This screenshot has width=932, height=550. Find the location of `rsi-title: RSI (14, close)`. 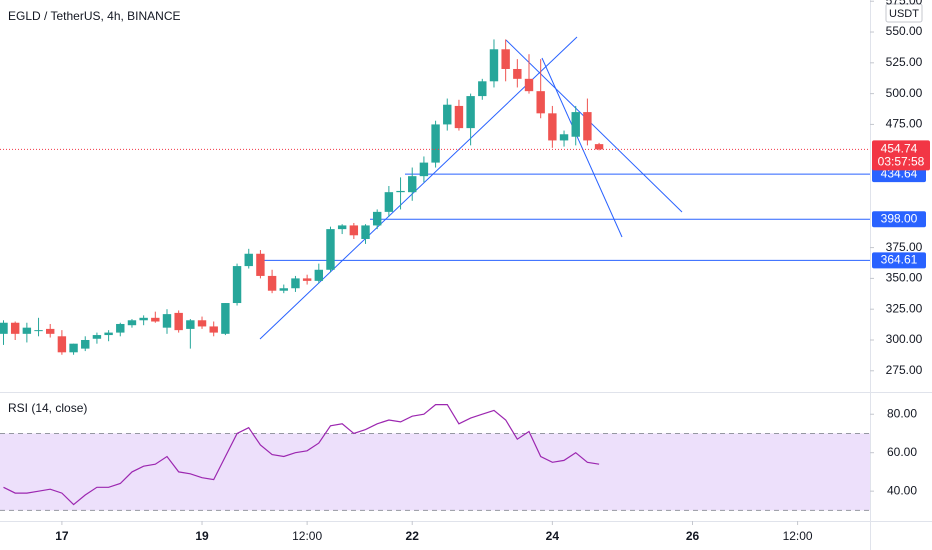

rsi-title: RSI (14, close) is located at coordinates (47, 408).